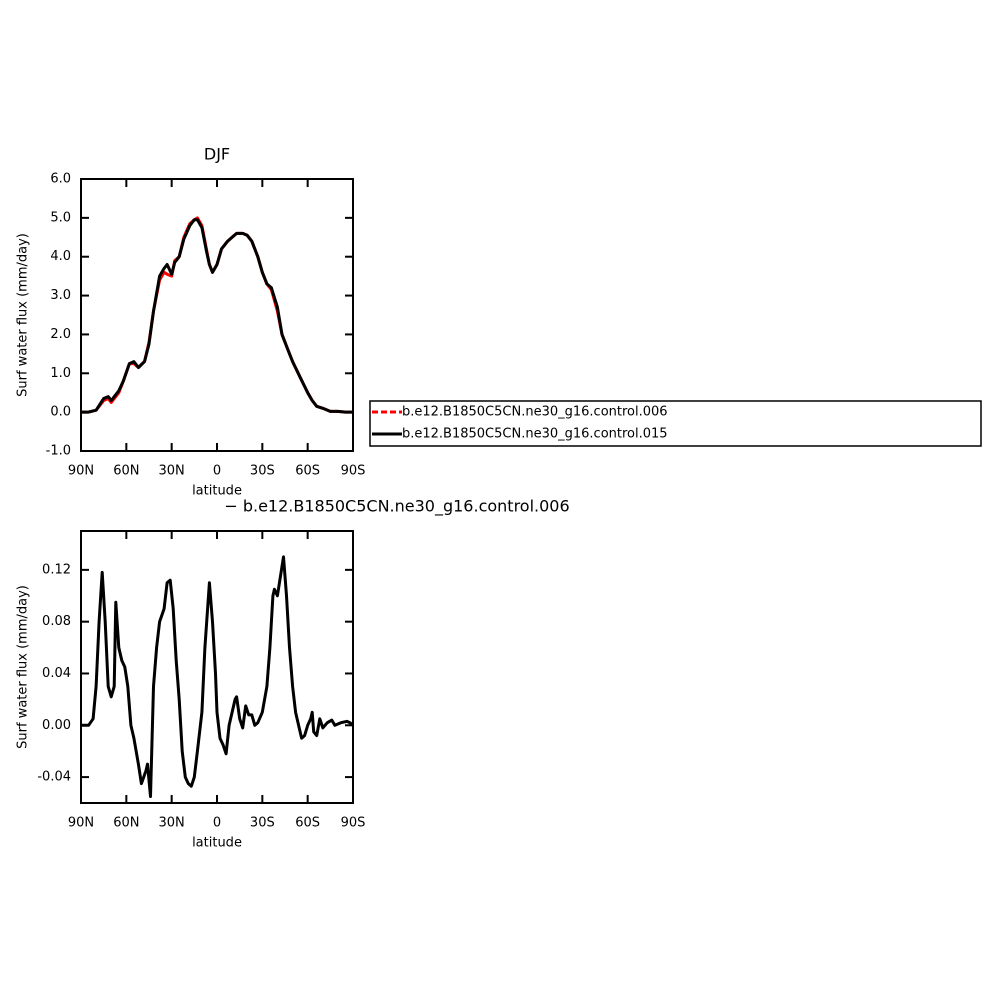 The image size is (997, 997). Describe the element at coordinates (60, 334) in the screenshot. I see `y-tick-label: 2.0` at that location.